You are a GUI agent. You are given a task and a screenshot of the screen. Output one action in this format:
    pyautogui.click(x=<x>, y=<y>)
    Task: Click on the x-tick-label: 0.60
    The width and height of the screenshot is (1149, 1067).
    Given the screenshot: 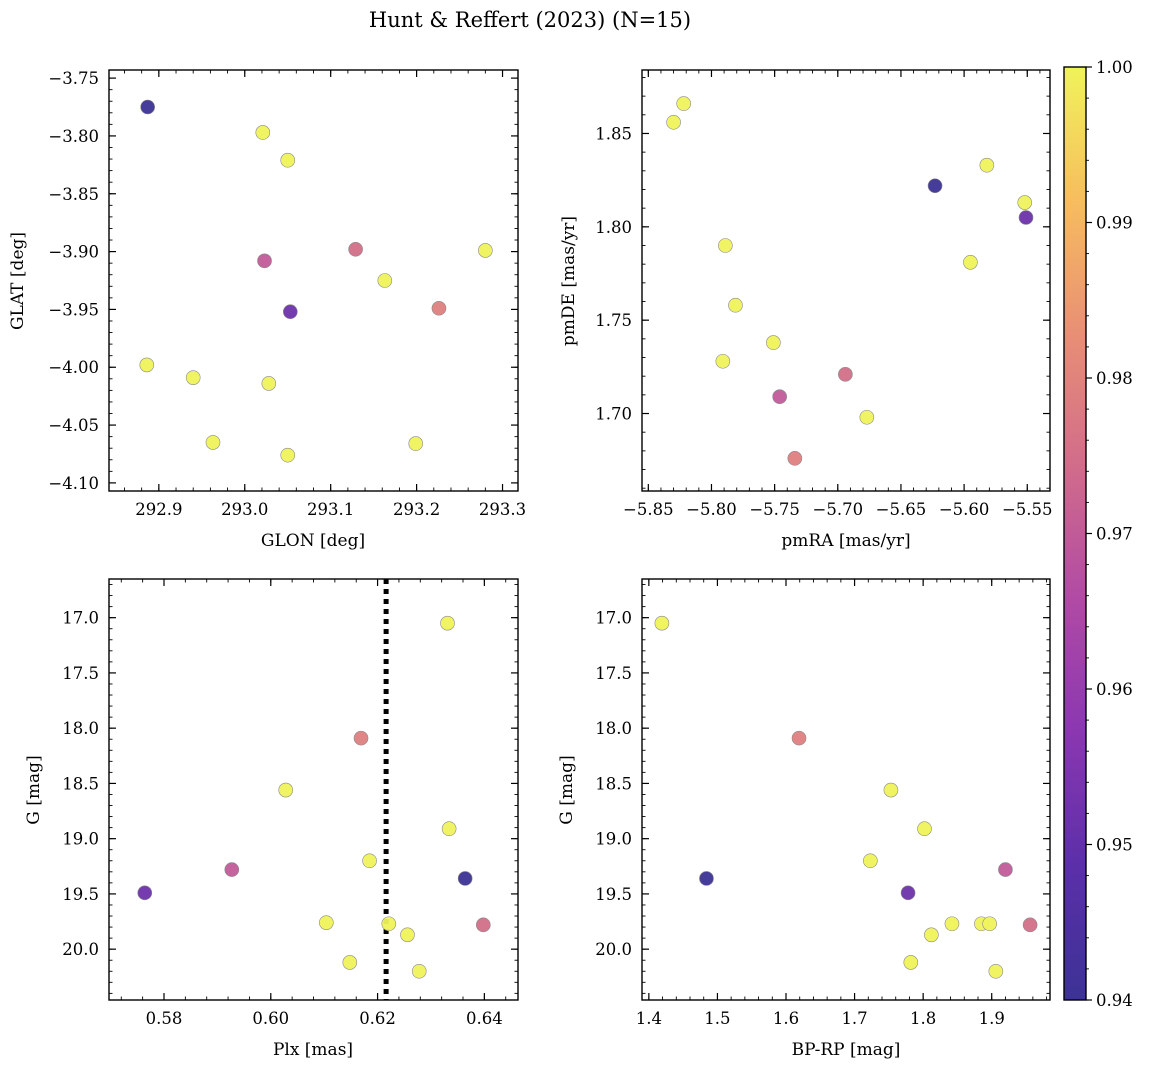 What is the action you would take?
    pyautogui.click(x=270, y=1018)
    